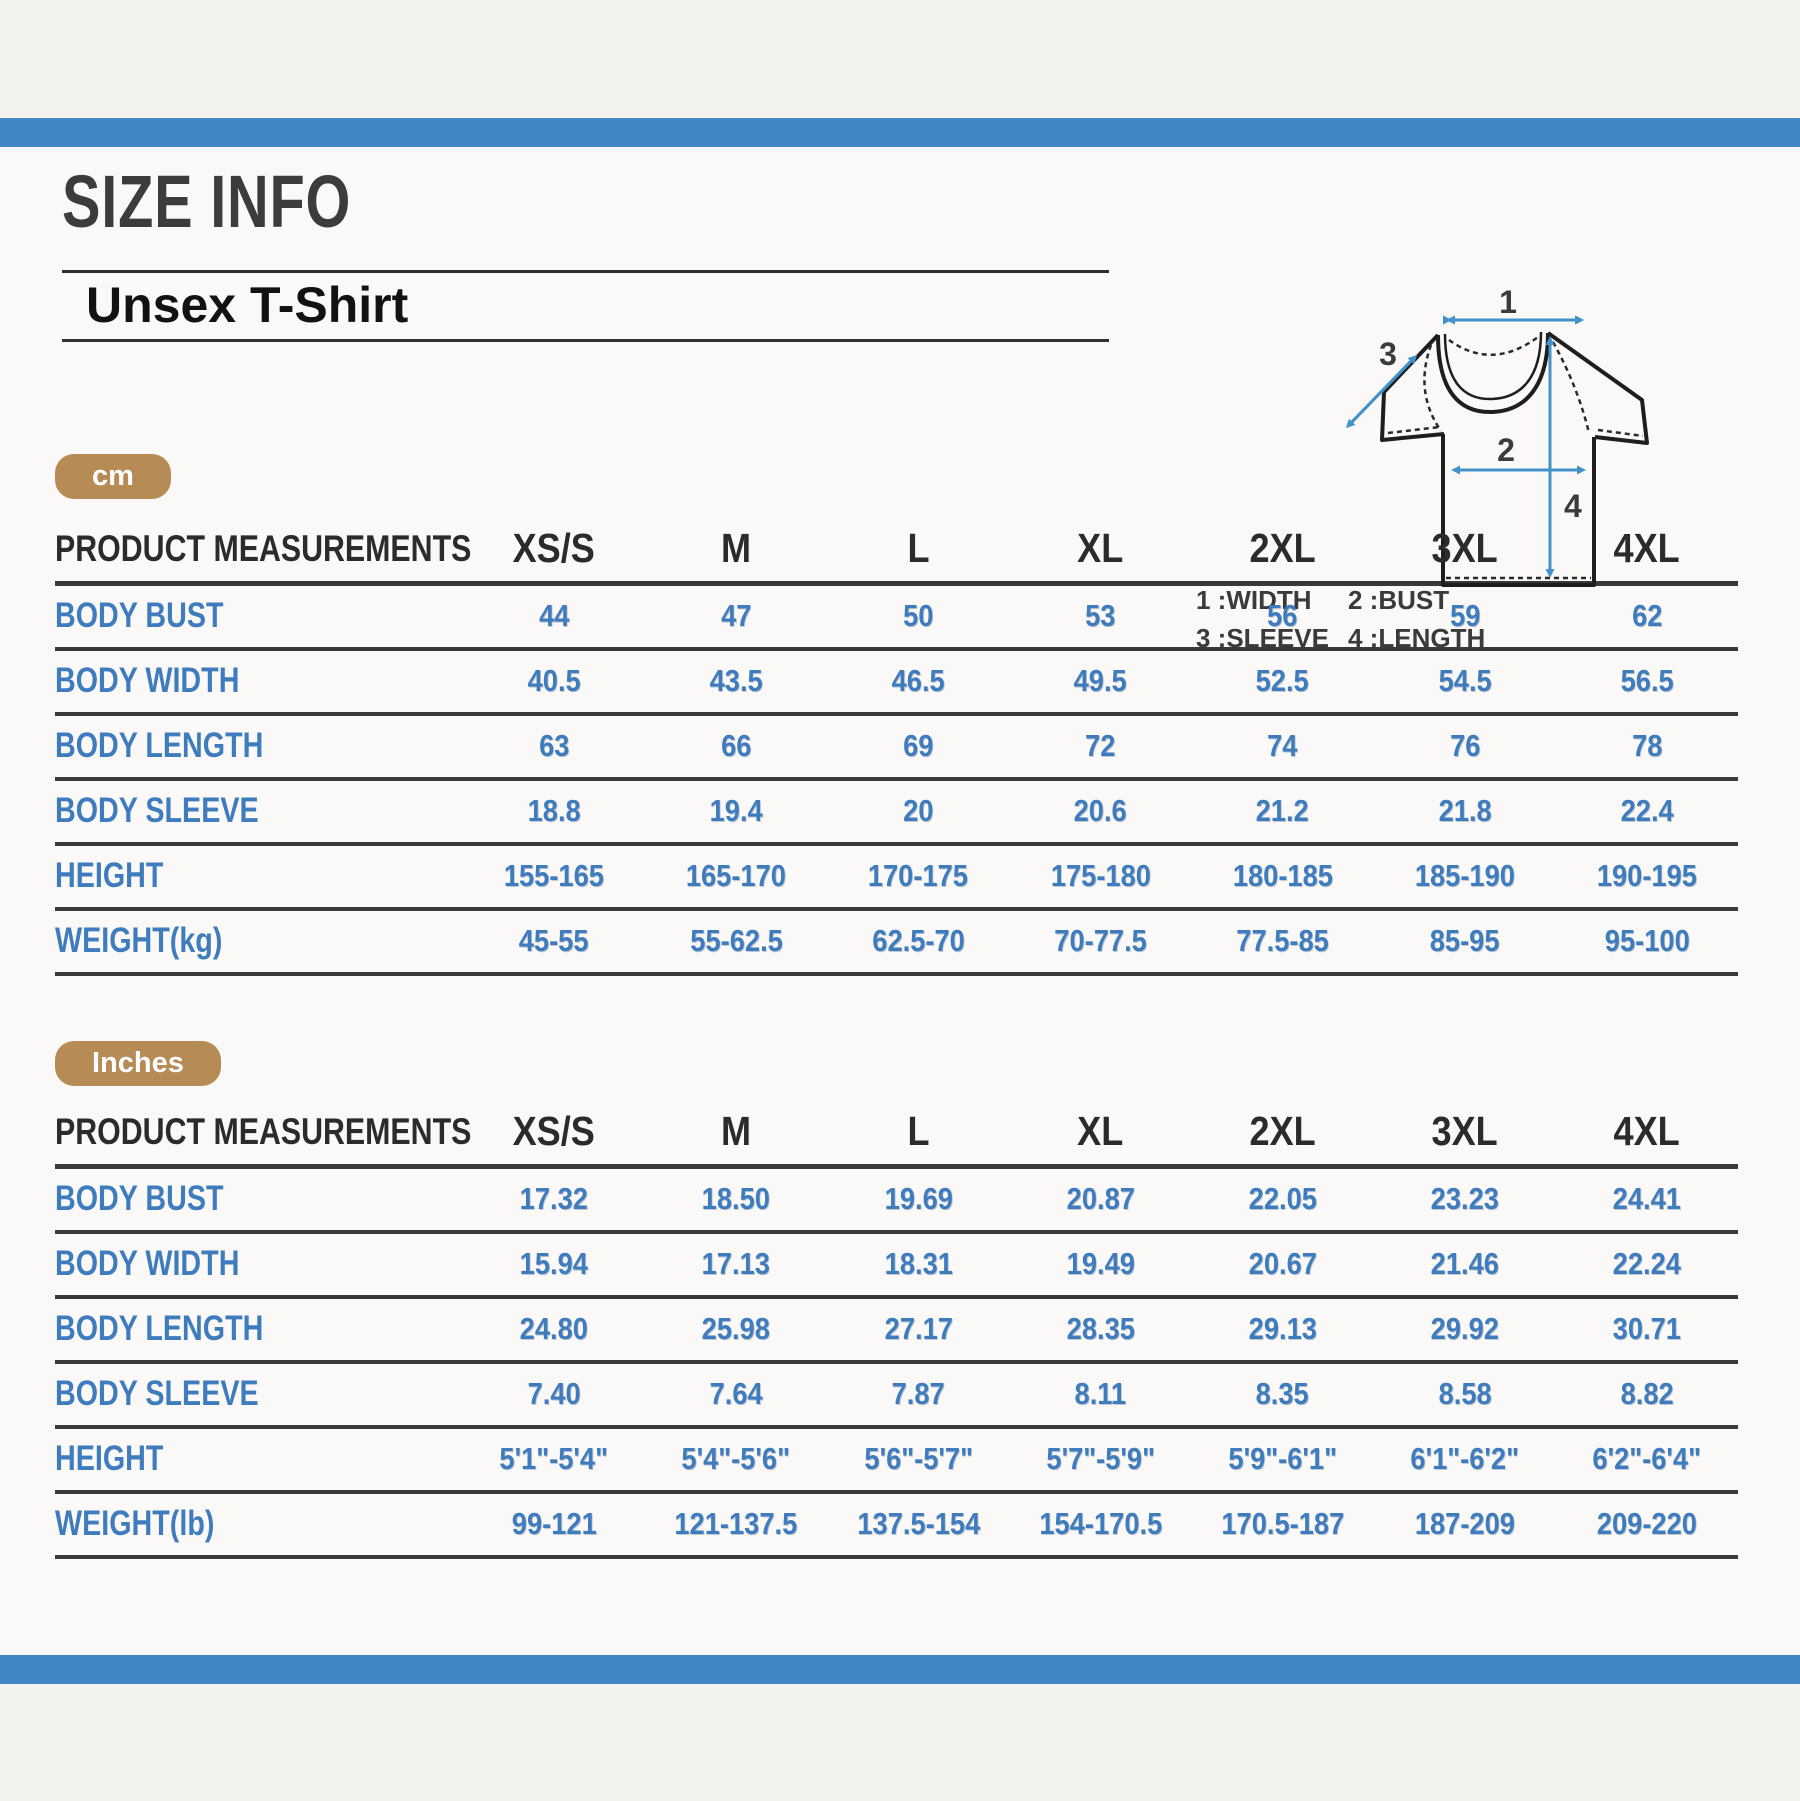 This screenshot has width=1800, height=1801. What do you see at coordinates (1480, 404) in the screenshot?
I see `arrow-number-labels: 1 2 3 4` at bounding box center [1480, 404].